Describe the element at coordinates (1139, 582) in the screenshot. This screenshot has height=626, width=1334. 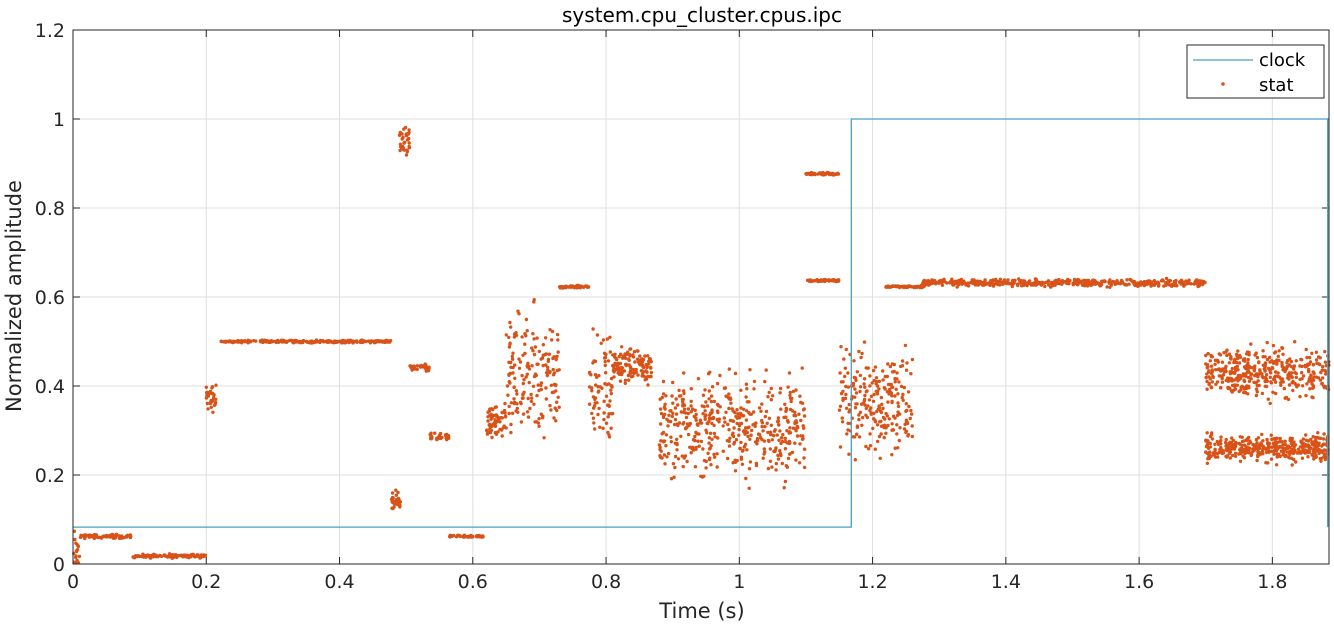
I see `x-tick-label: 1.6` at that location.